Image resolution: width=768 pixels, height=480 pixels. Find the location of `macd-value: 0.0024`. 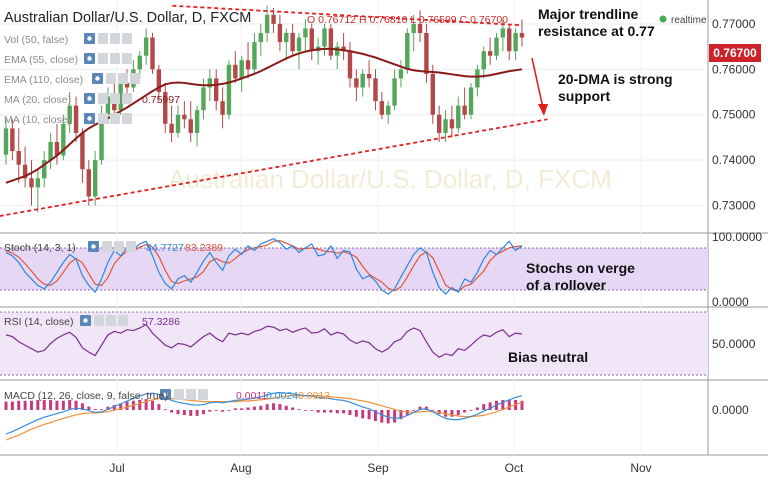

macd-value: 0.0024 is located at coordinates (282, 396).